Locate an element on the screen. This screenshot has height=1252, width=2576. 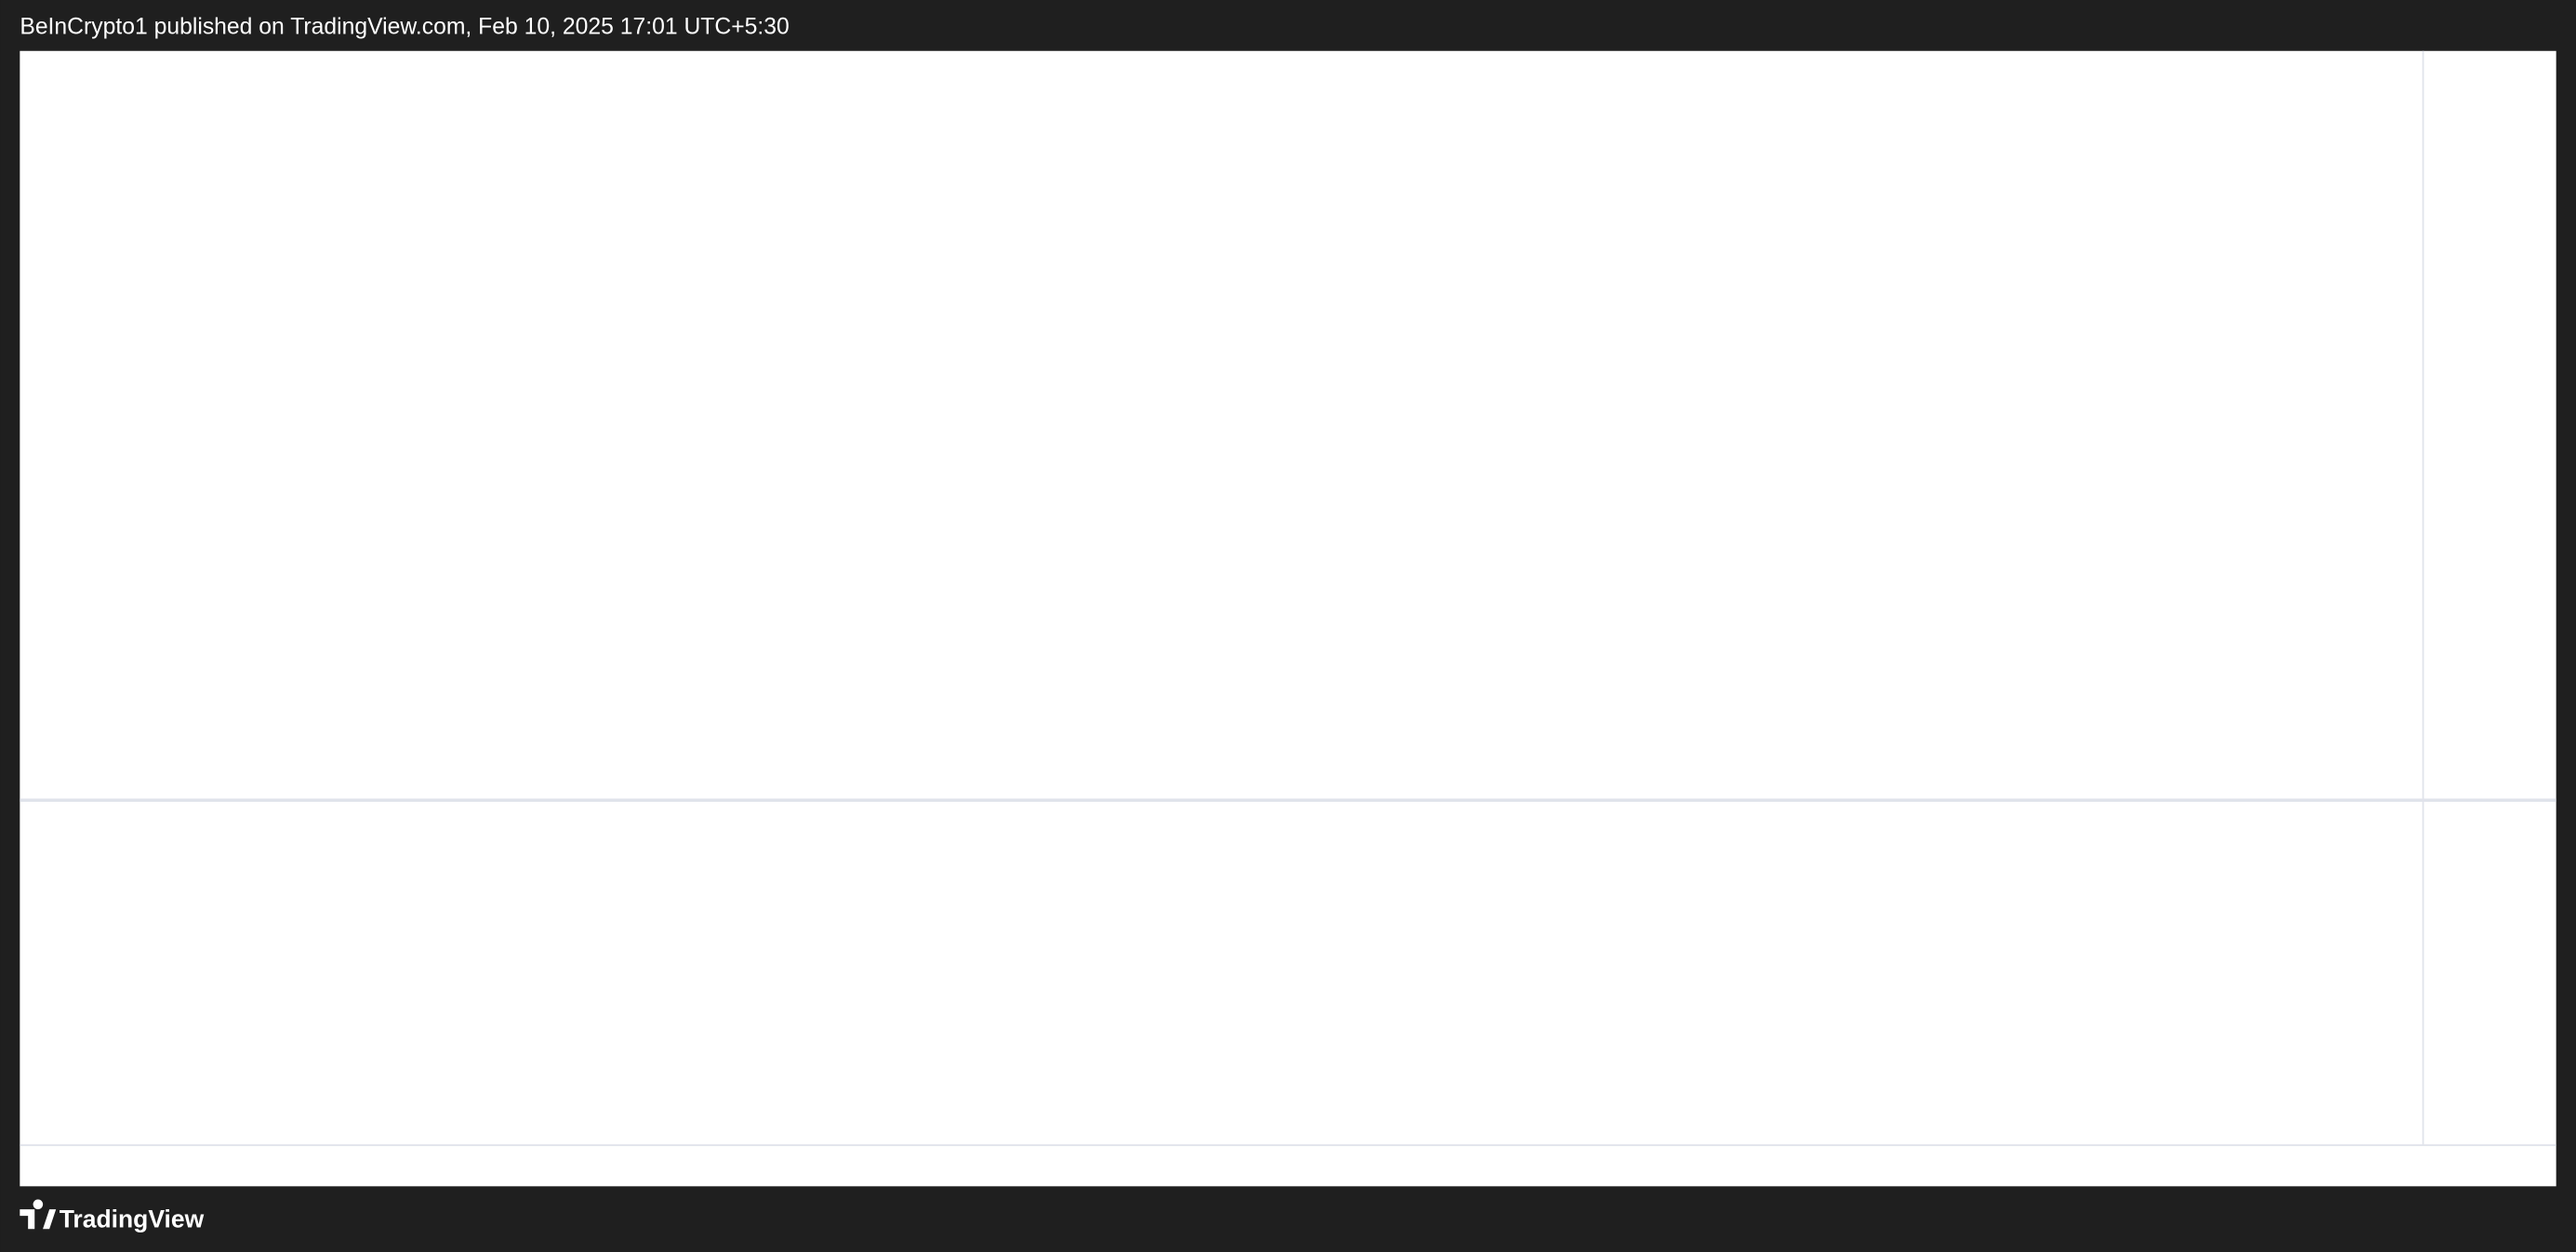
logo-icon is located at coordinates (38, 1214).